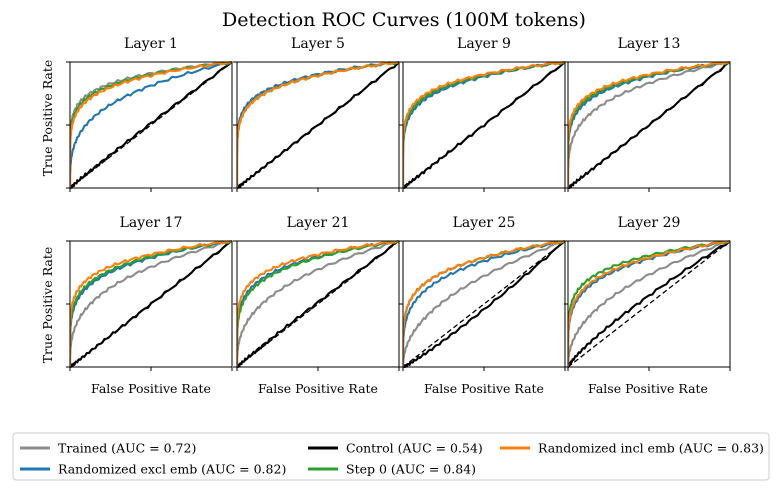 The height and width of the screenshot is (496, 777). I want to click on panel-title: Layer 17, so click(151, 223).